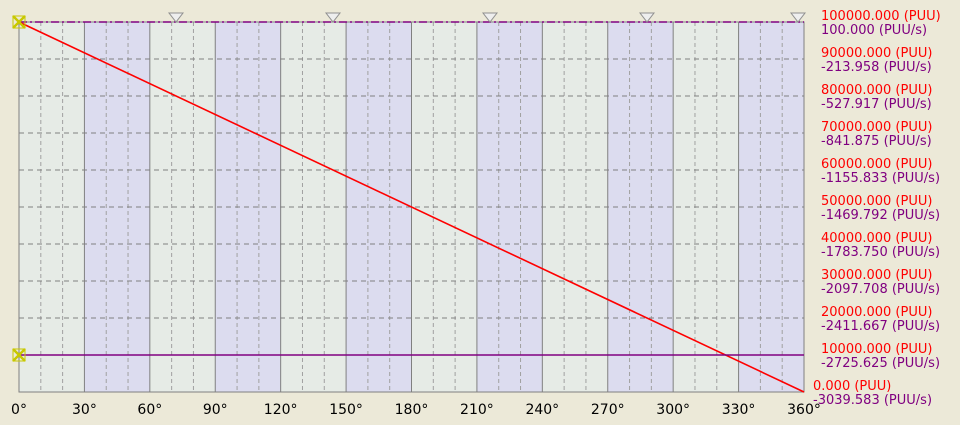 This screenshot has height=425, width=960. Describe the element at coordinates (880, 363) in the screenshot. I see `velocity-tick-label: -2725.625 (PUU/s)` at that location.